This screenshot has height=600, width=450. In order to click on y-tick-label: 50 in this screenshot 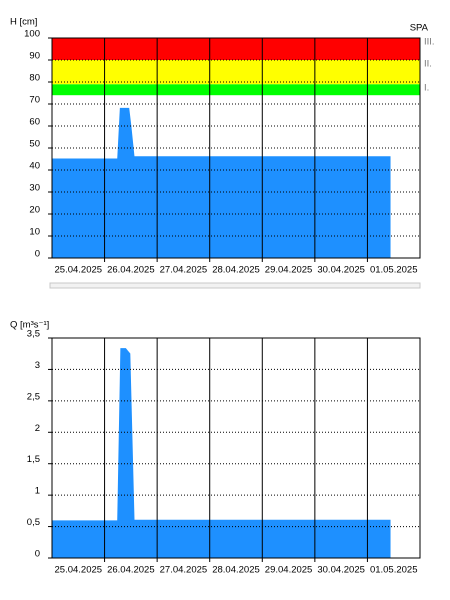, I will do `click(34, 144)`.